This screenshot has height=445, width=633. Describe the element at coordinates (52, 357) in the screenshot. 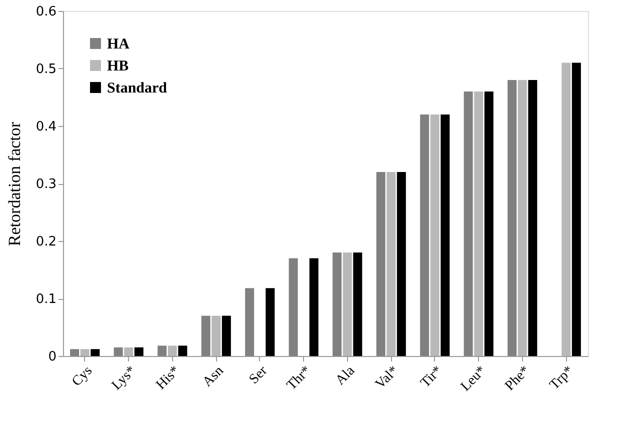

I see `y-tick-label: 0` at that location.